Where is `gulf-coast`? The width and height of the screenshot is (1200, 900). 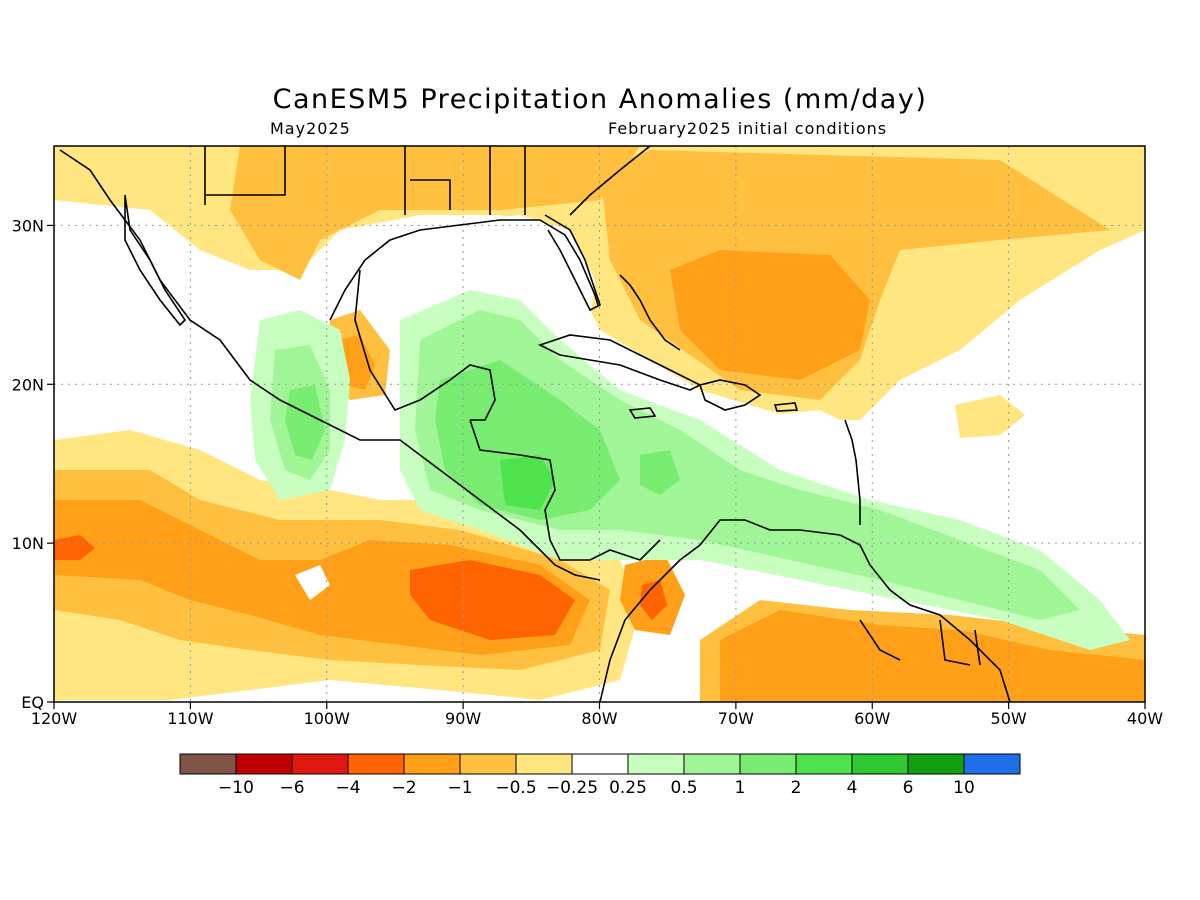
gulf-coast is located at coordinates (464, 270).